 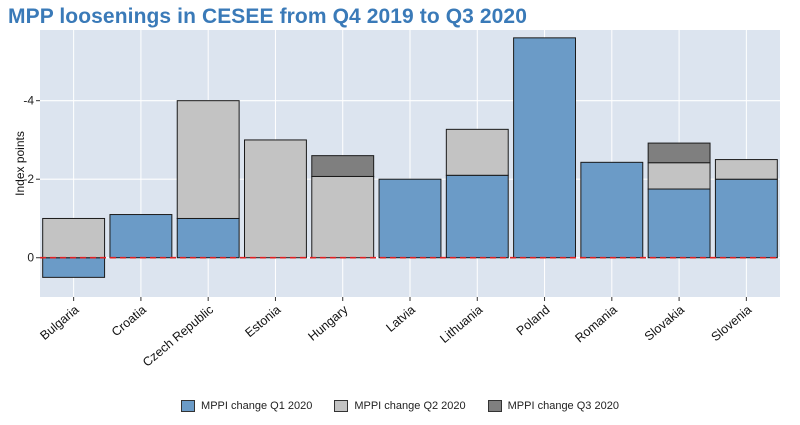 What do you see at coordinates (208, 238) in the screenshot?
I see `bar-czech-republic-q1` at bounding box center [208, 238].